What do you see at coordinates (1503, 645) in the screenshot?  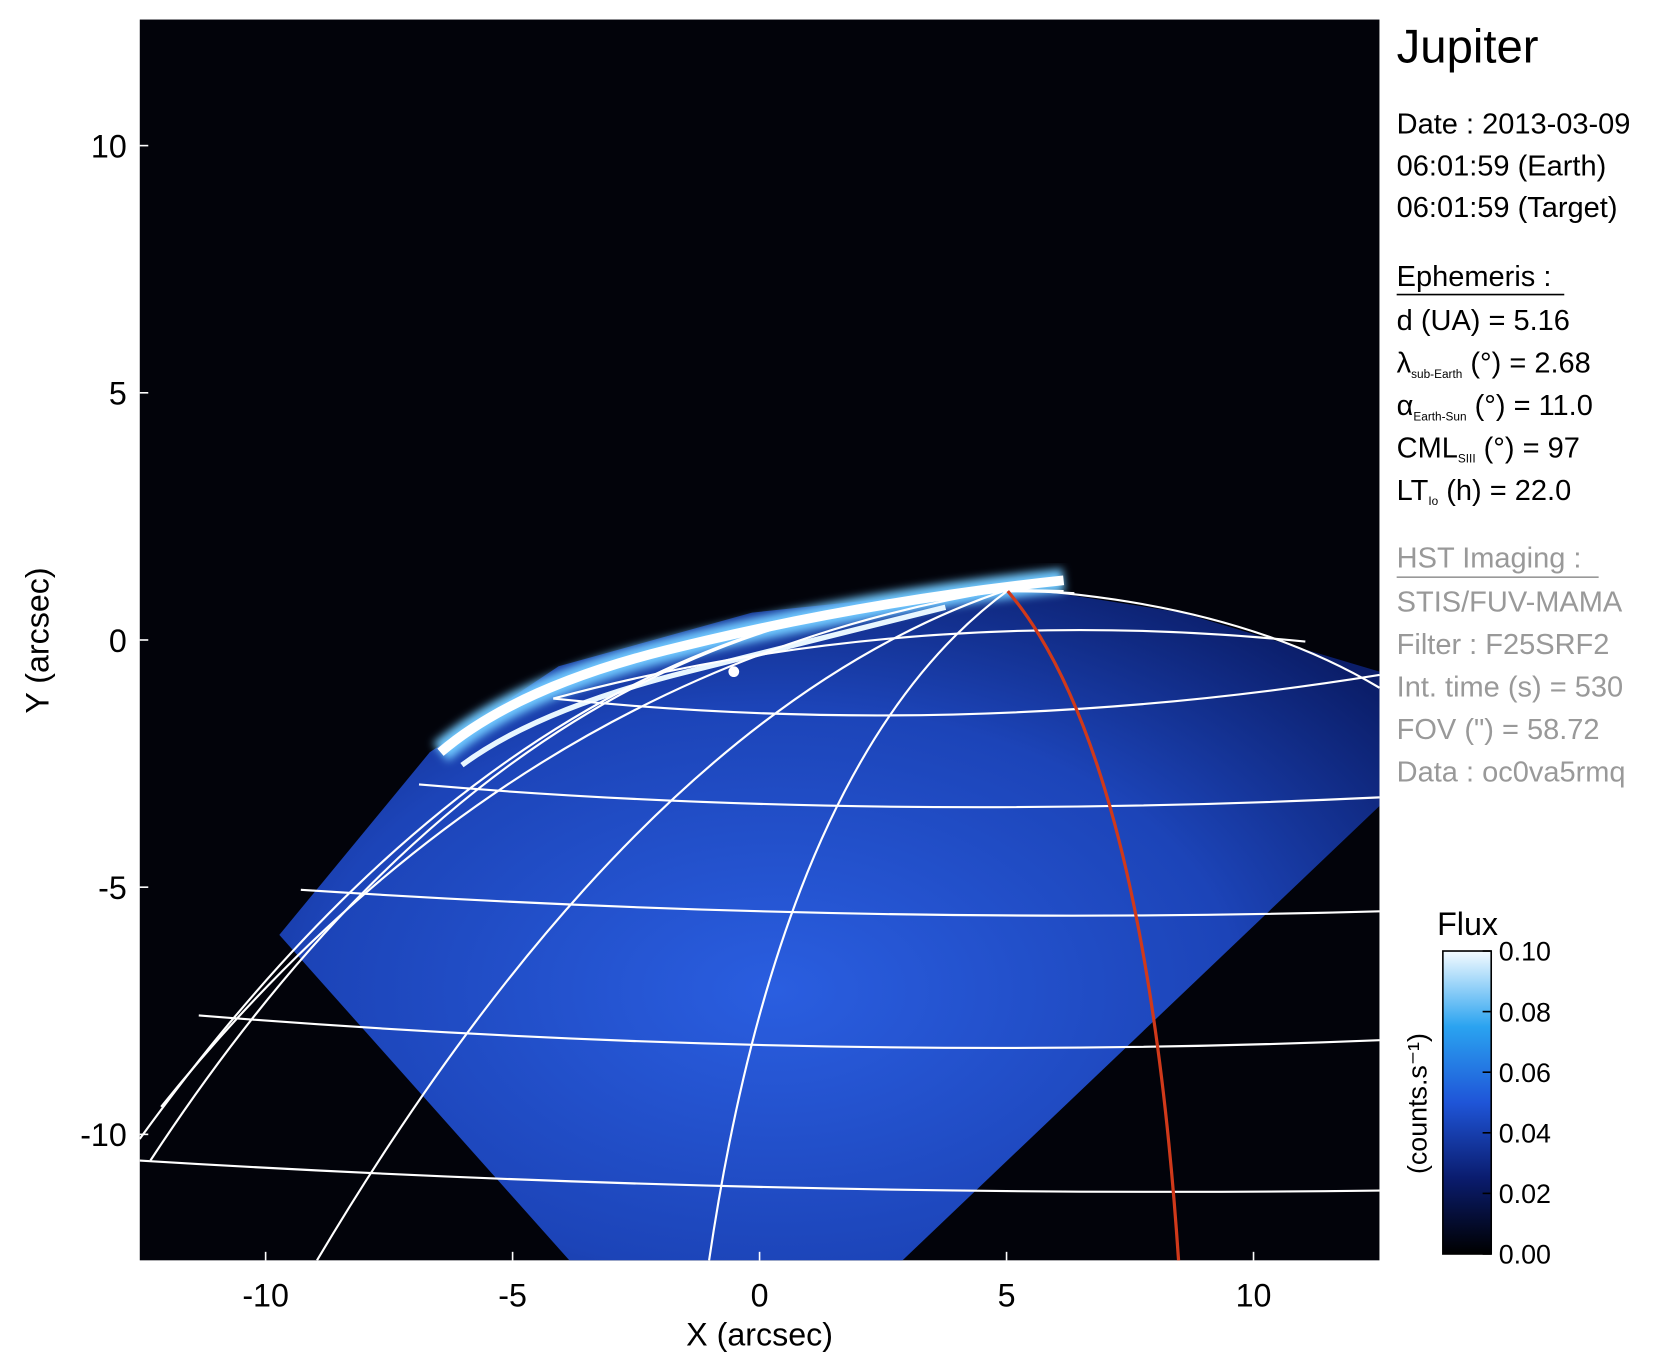 I see `imaging-row: Filter : F25SRF2` at bounding box center [1503, 645].